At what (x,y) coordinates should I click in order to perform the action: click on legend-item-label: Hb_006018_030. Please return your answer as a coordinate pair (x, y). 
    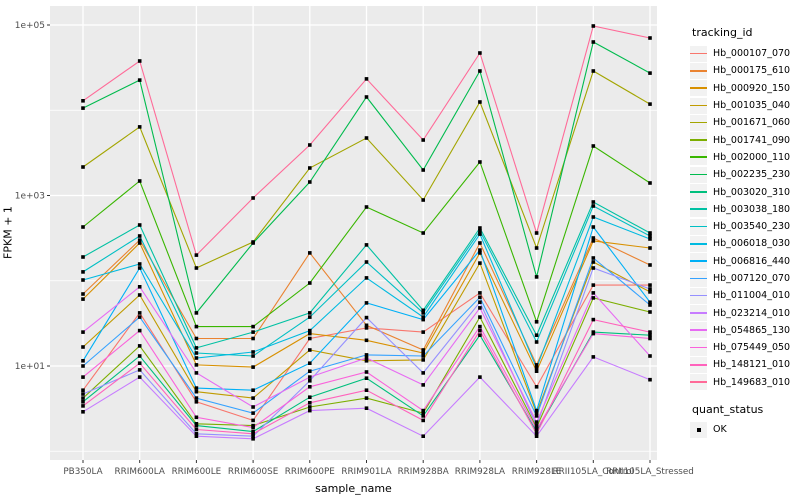
    Looking at the image, I should click on (752, 244).